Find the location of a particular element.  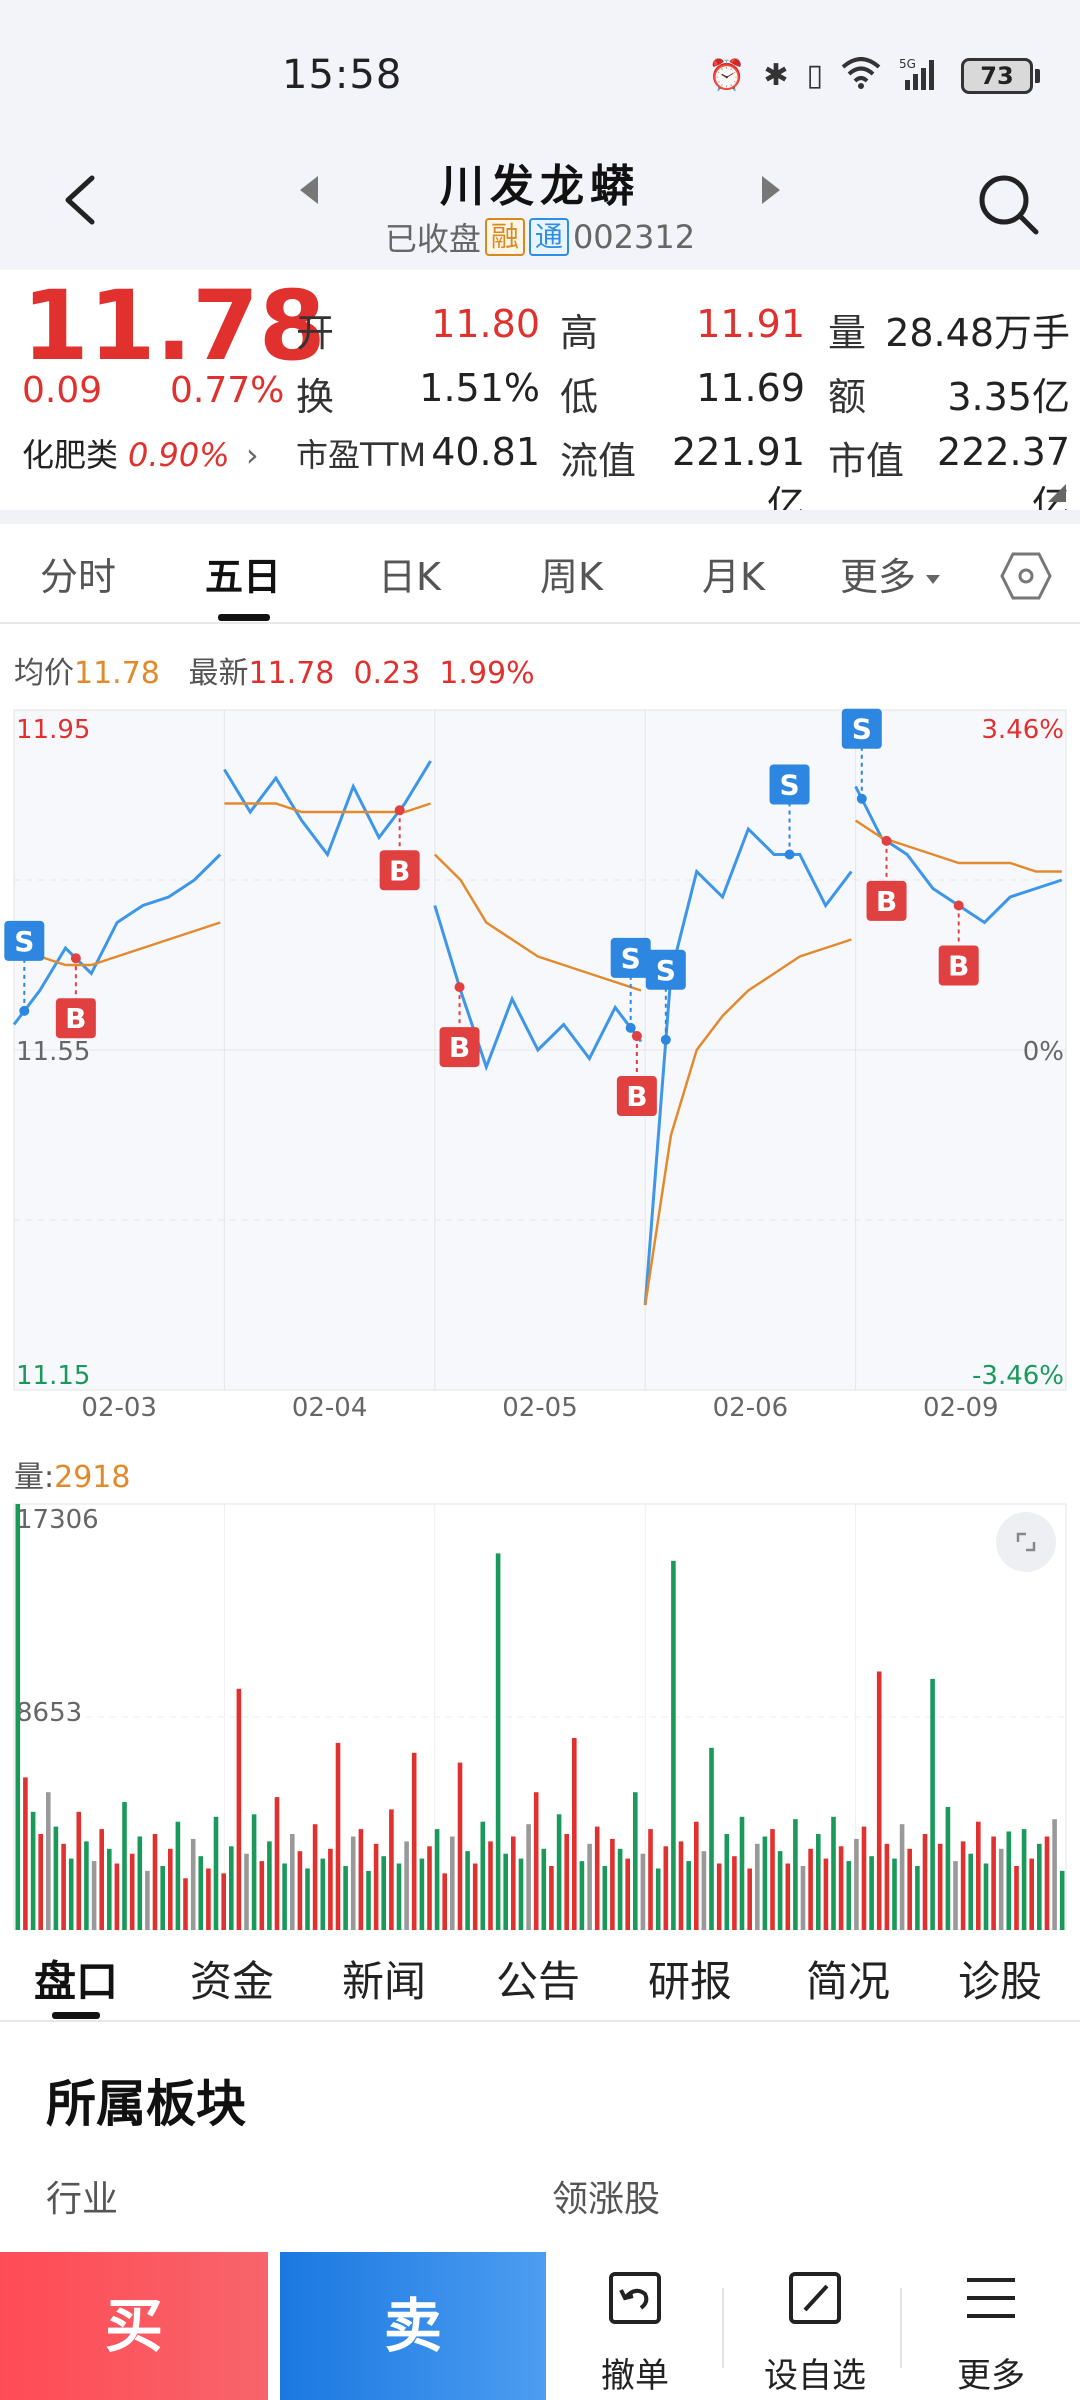

header: 川发龙蟒 已收盘 融 通 002312 is located at coordinates (540, 210).